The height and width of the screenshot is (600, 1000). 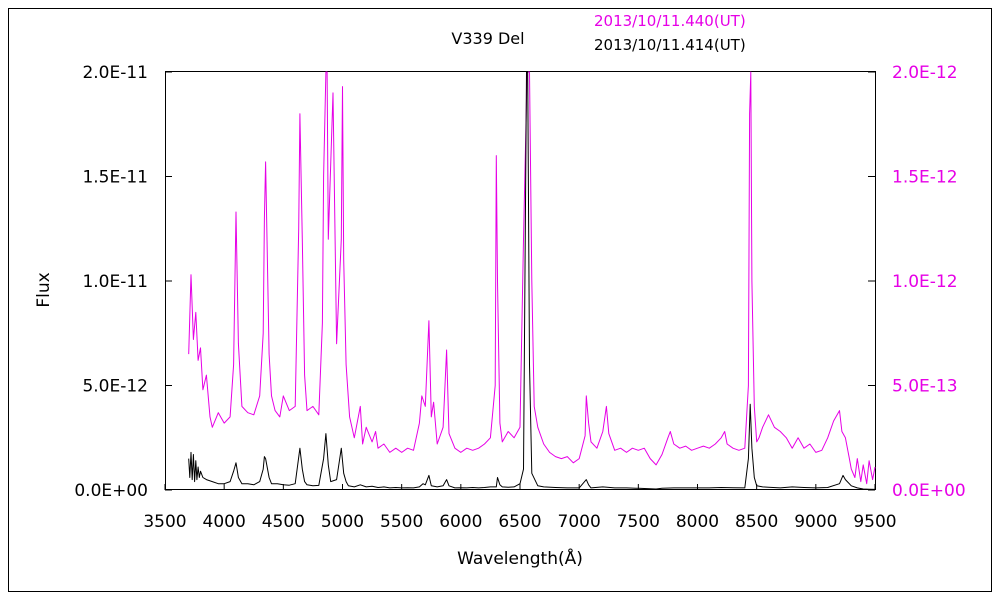 I want to click on legend-entry-magenta: 2013/10/11.440(UT), so click(x=670, y=21).